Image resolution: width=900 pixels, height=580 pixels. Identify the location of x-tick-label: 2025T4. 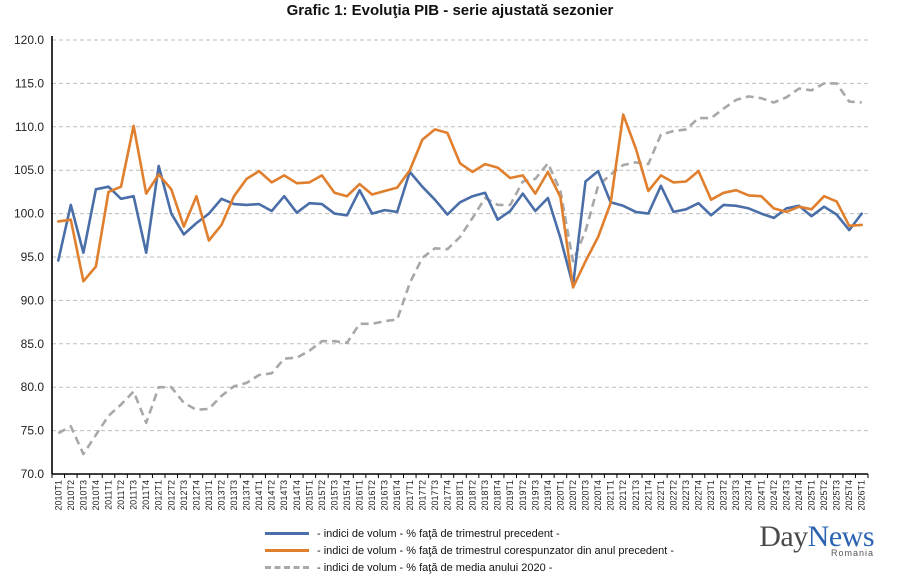
(849, 495).